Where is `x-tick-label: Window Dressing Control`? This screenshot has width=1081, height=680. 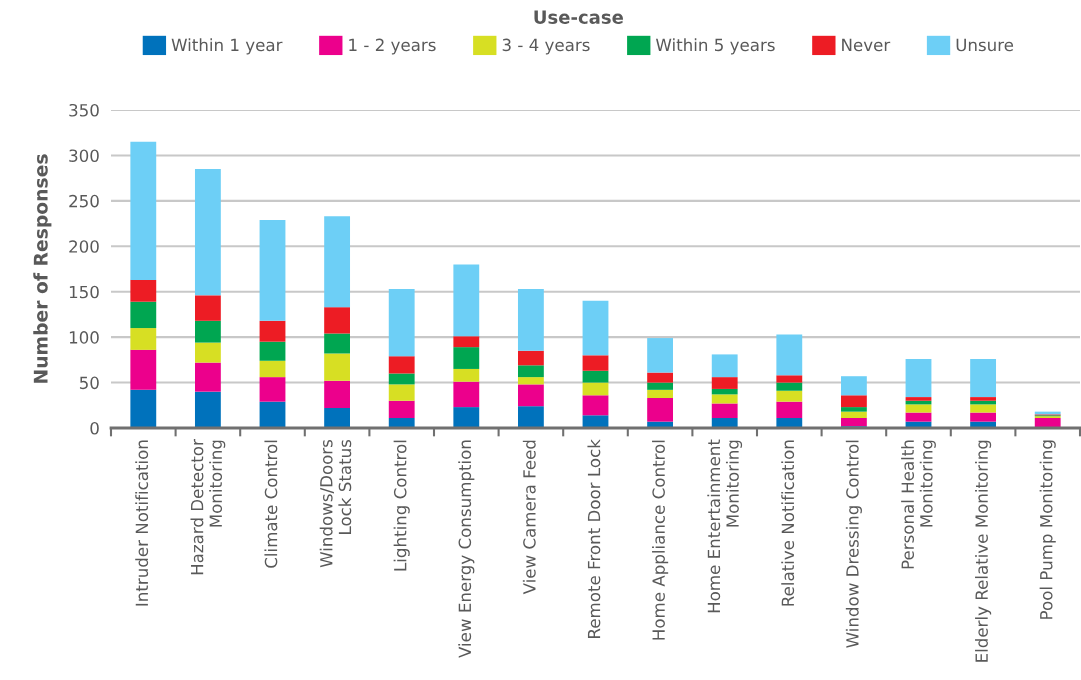 x-tick-label: Window Dressing Control is located at coordinates (853, 544).